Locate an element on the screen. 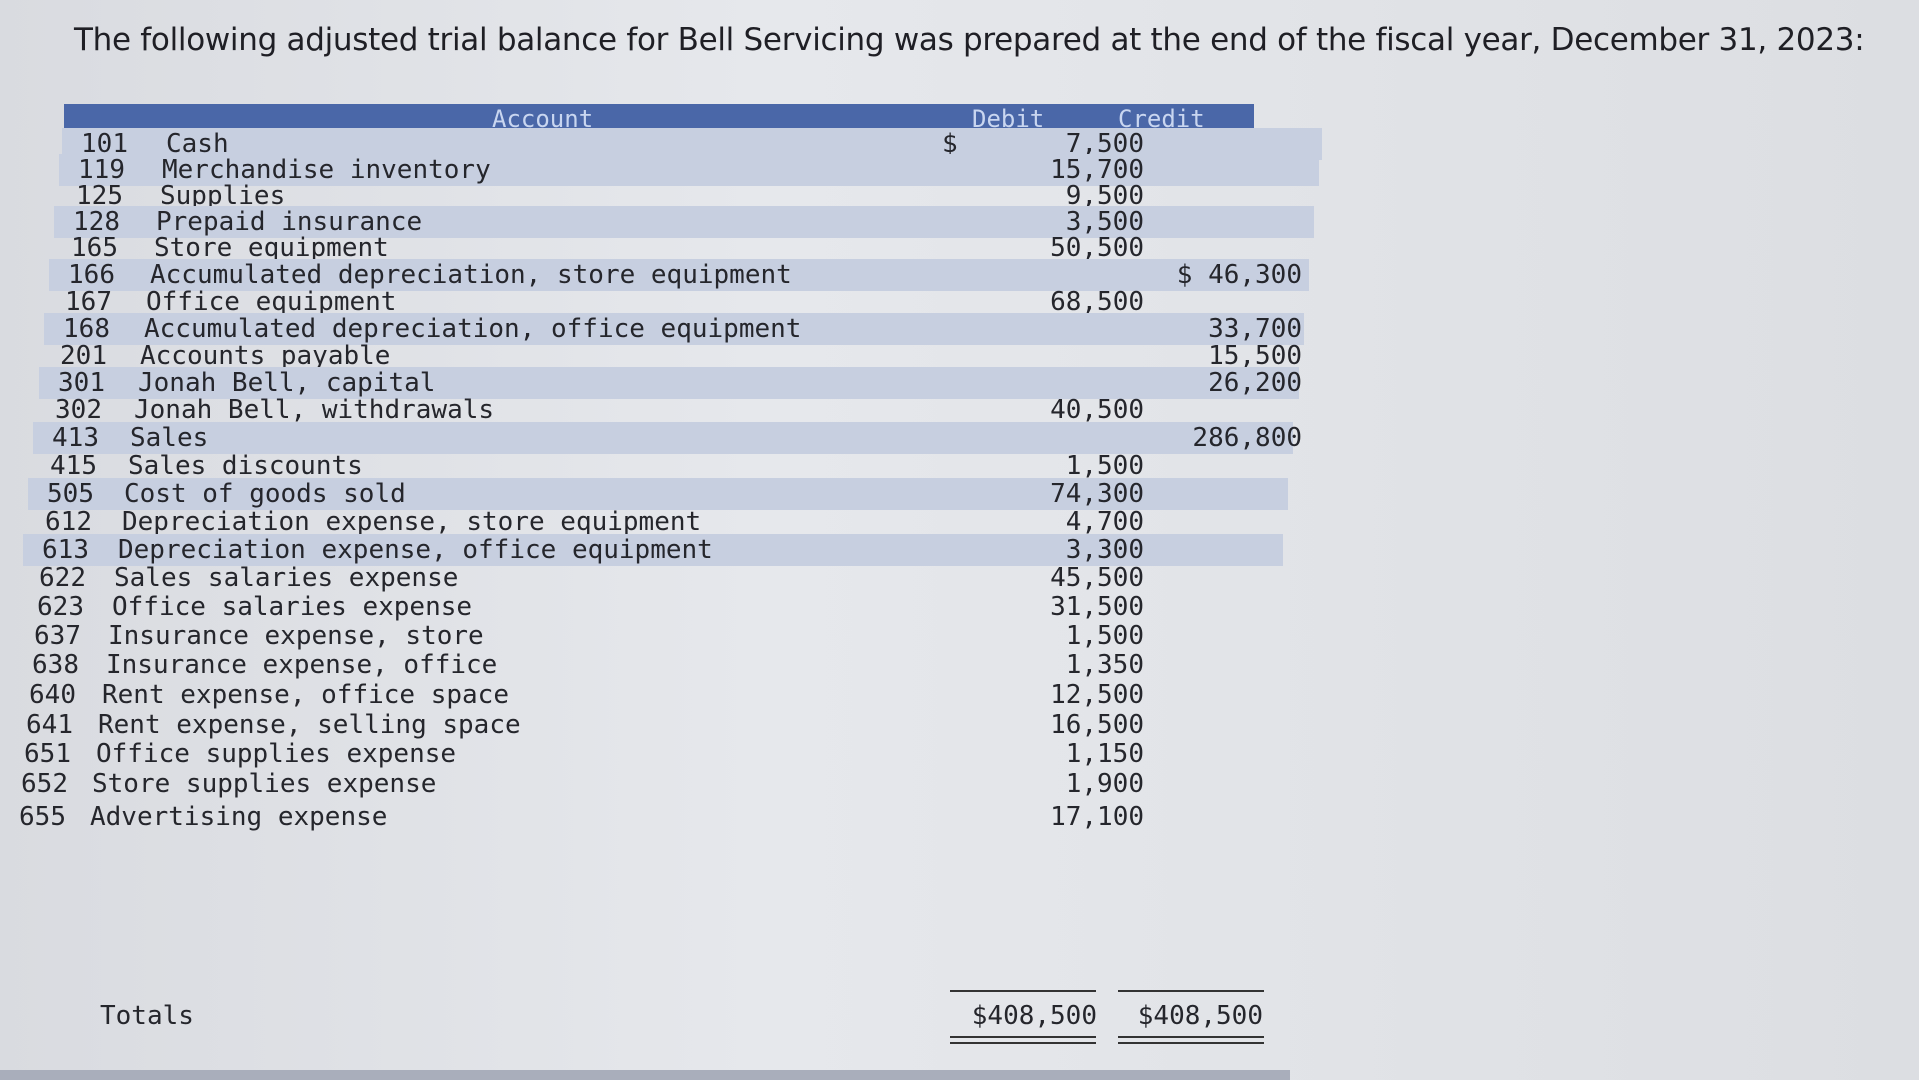  account-name: Sales is located at coordinates (169, 438).